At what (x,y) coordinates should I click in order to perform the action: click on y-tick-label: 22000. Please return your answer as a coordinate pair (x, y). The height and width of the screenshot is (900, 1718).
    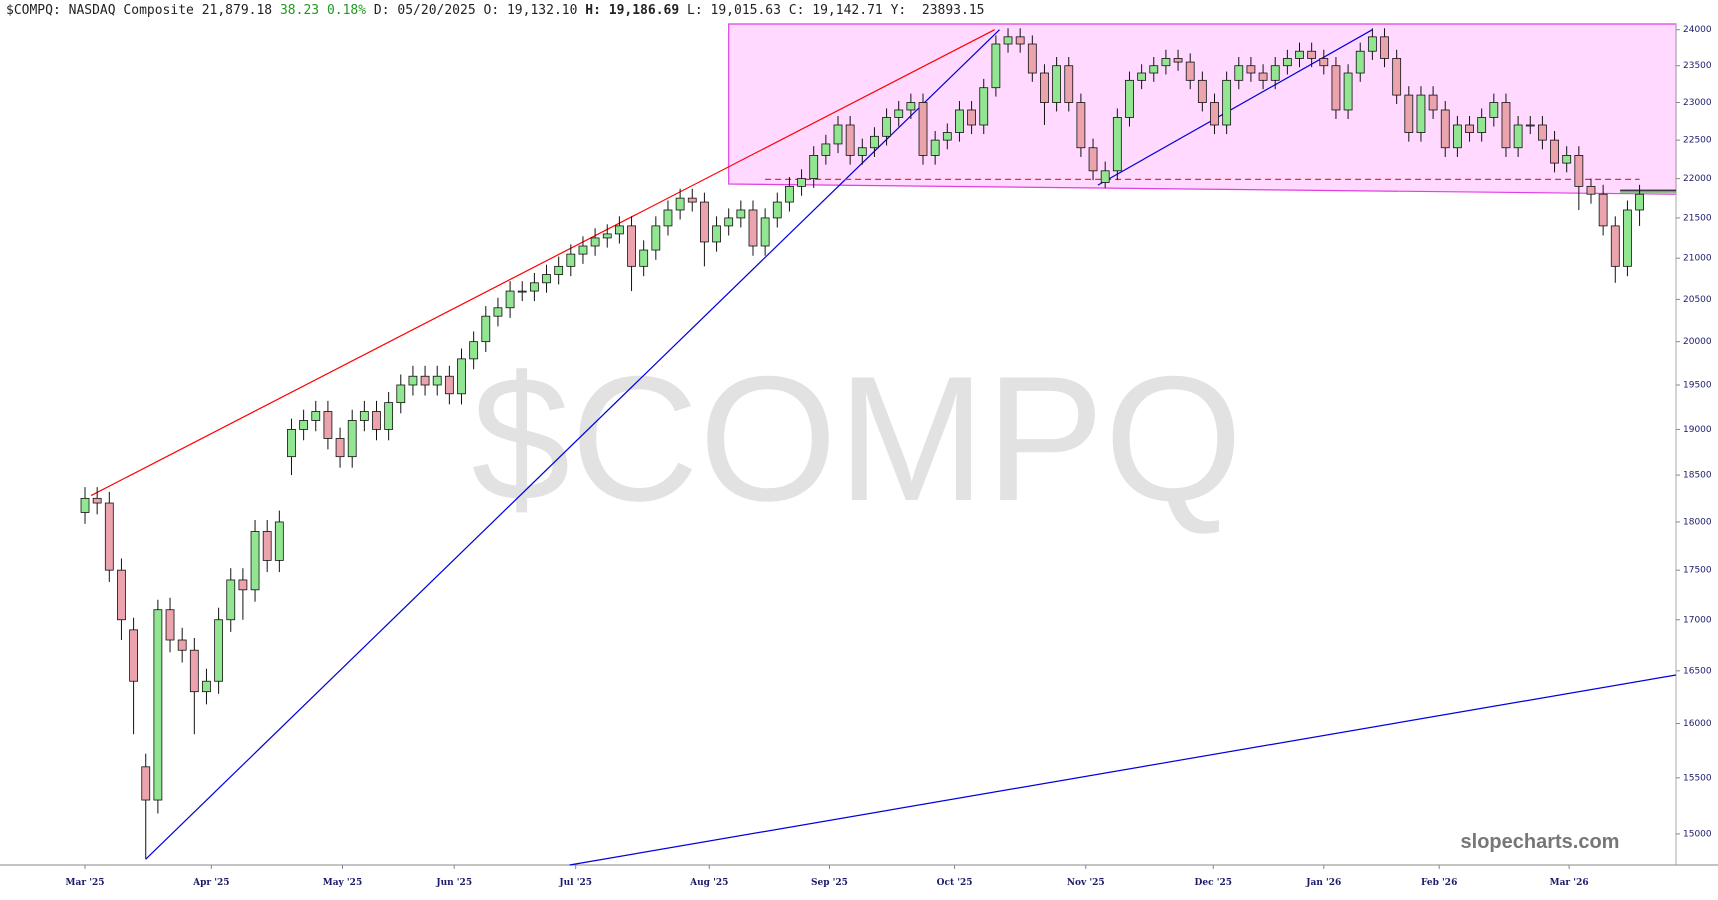
    Looking at the image, I should click on (1697, 179).